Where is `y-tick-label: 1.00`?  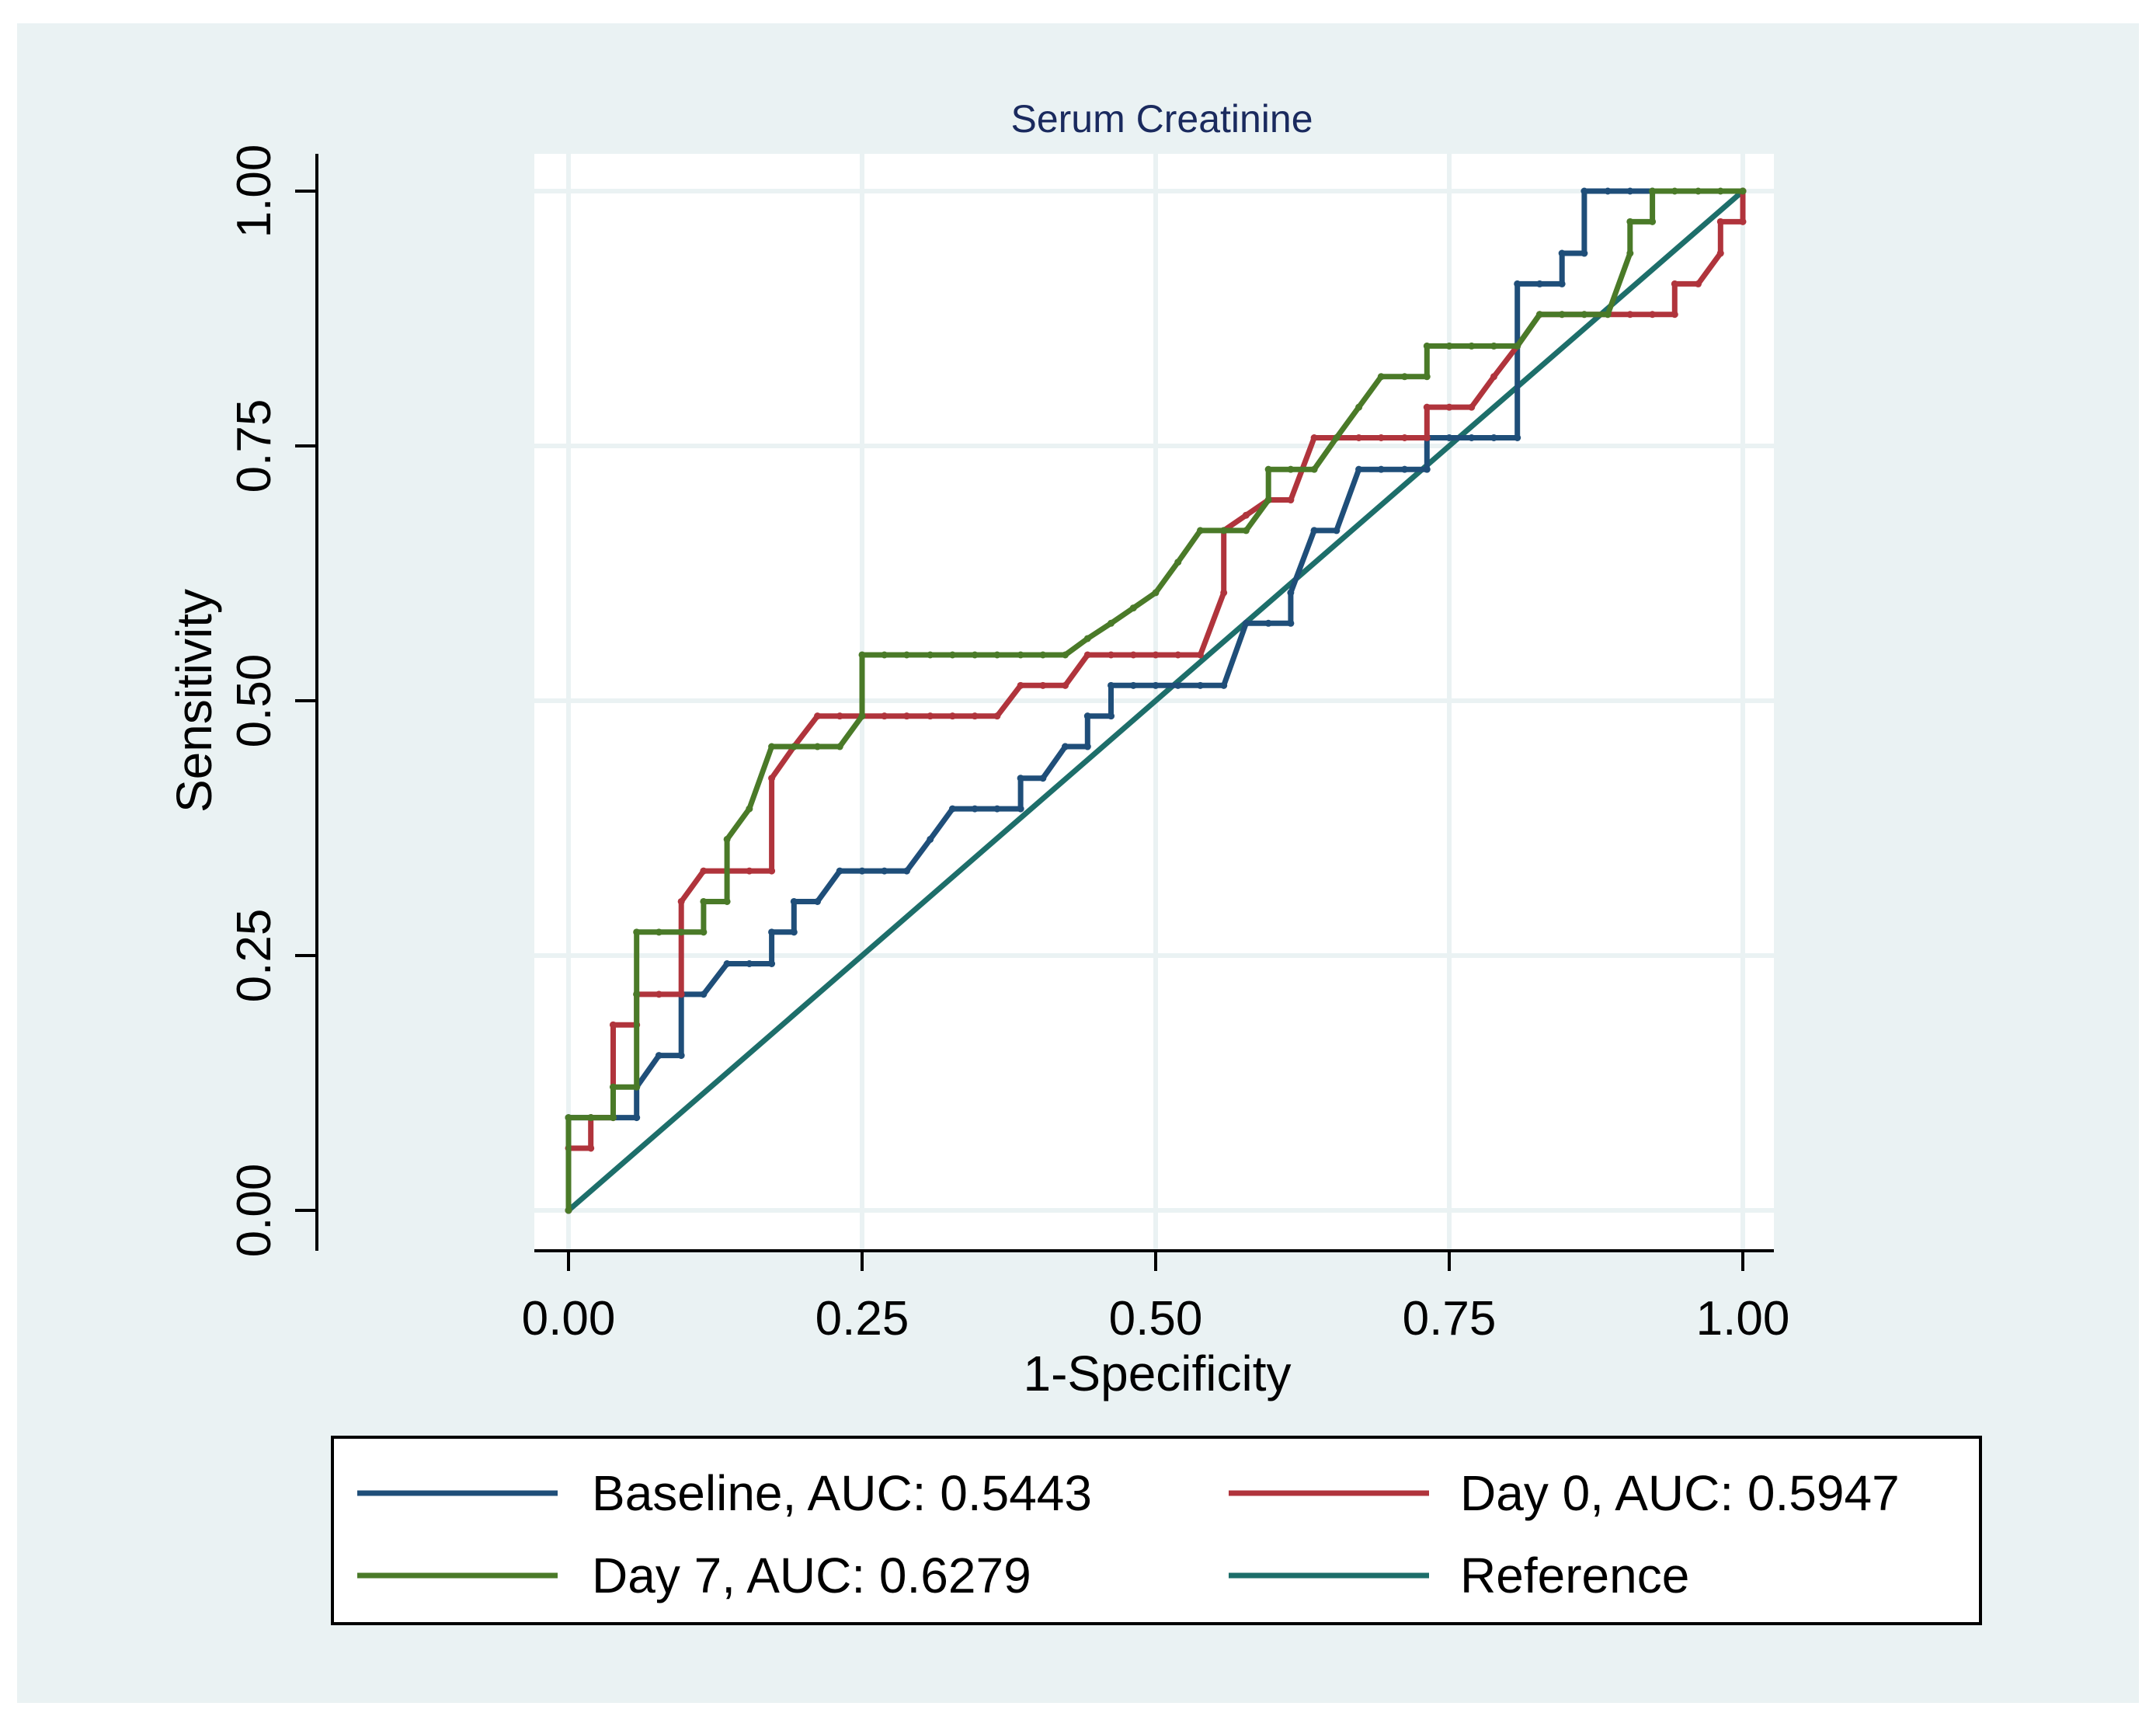 y-tick-label: 1.00 is located at coordinates (254, 191).